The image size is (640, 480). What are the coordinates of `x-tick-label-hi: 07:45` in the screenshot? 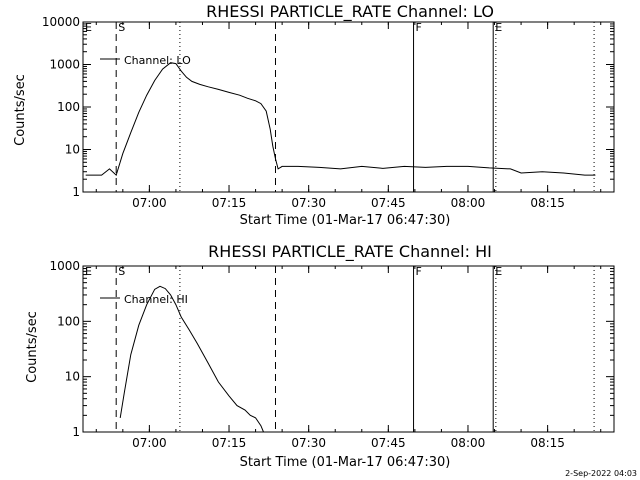 It's located at (388, 443).